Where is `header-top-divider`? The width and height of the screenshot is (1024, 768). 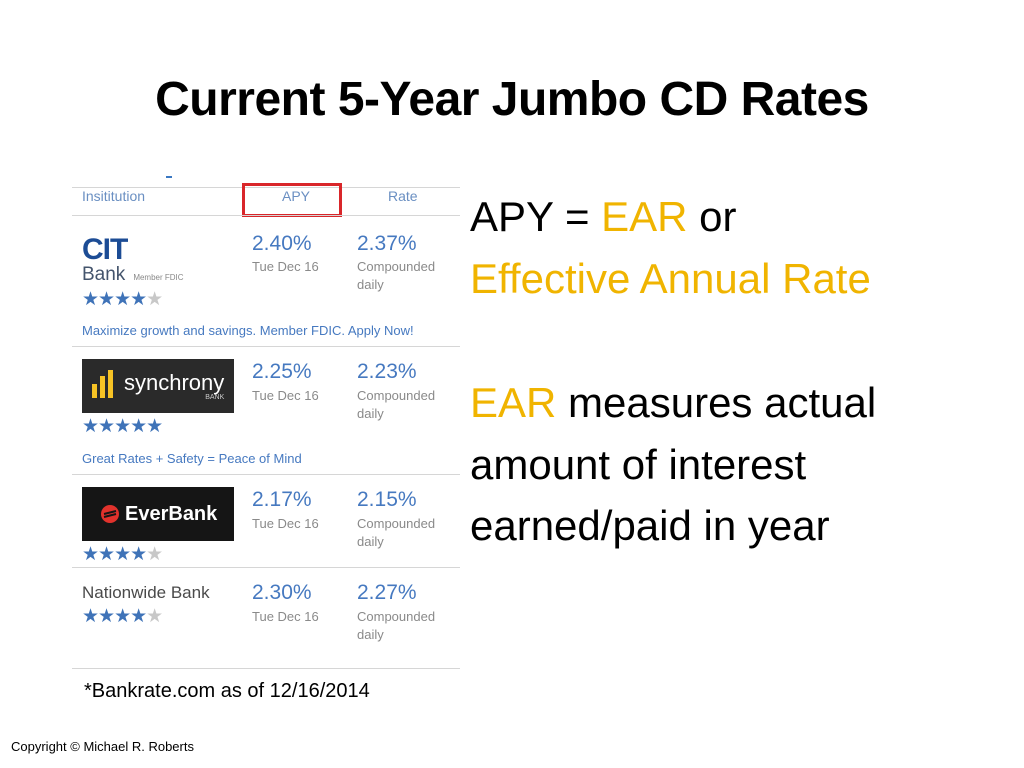 header-top-divider is located at coordinates (266, 187).